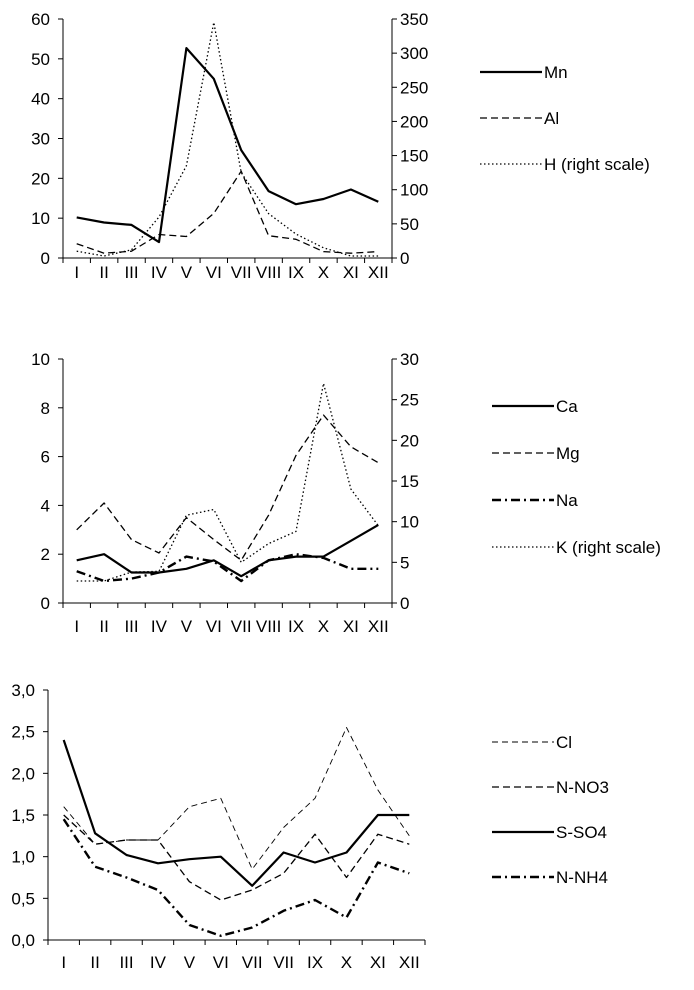 The width and height of the screenshot is (694, 990). Describe the element at coordinates (23, 690) in the screenshot. I see `left-axis-tick-label: 3,0` at that location.